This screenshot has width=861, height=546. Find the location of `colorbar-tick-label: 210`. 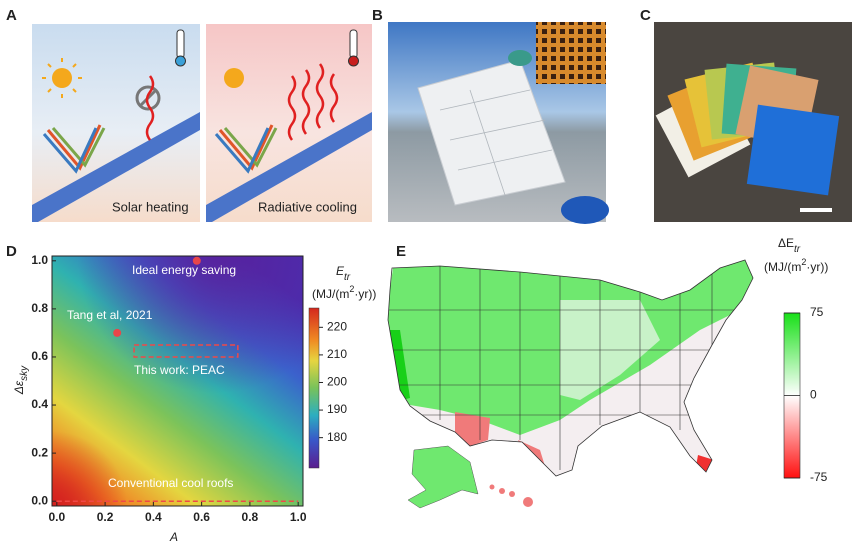

colorbar-tick-label: 210 is located at coordinates (337, 354).